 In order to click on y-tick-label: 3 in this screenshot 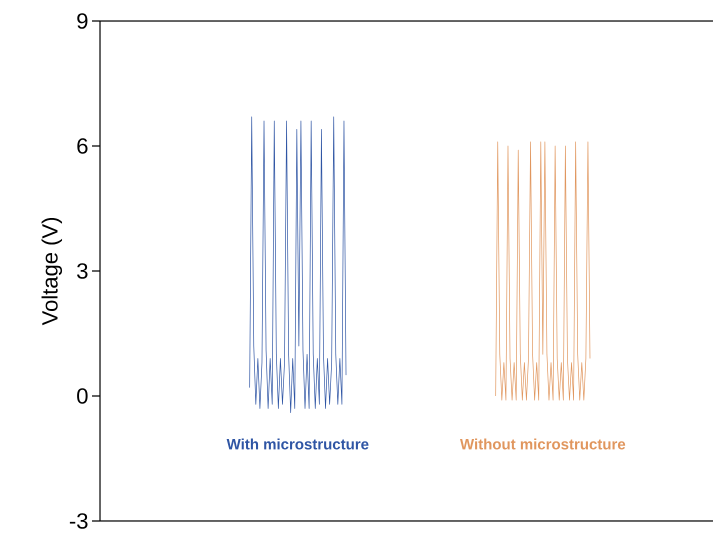, I will do `click(82, 271)`.